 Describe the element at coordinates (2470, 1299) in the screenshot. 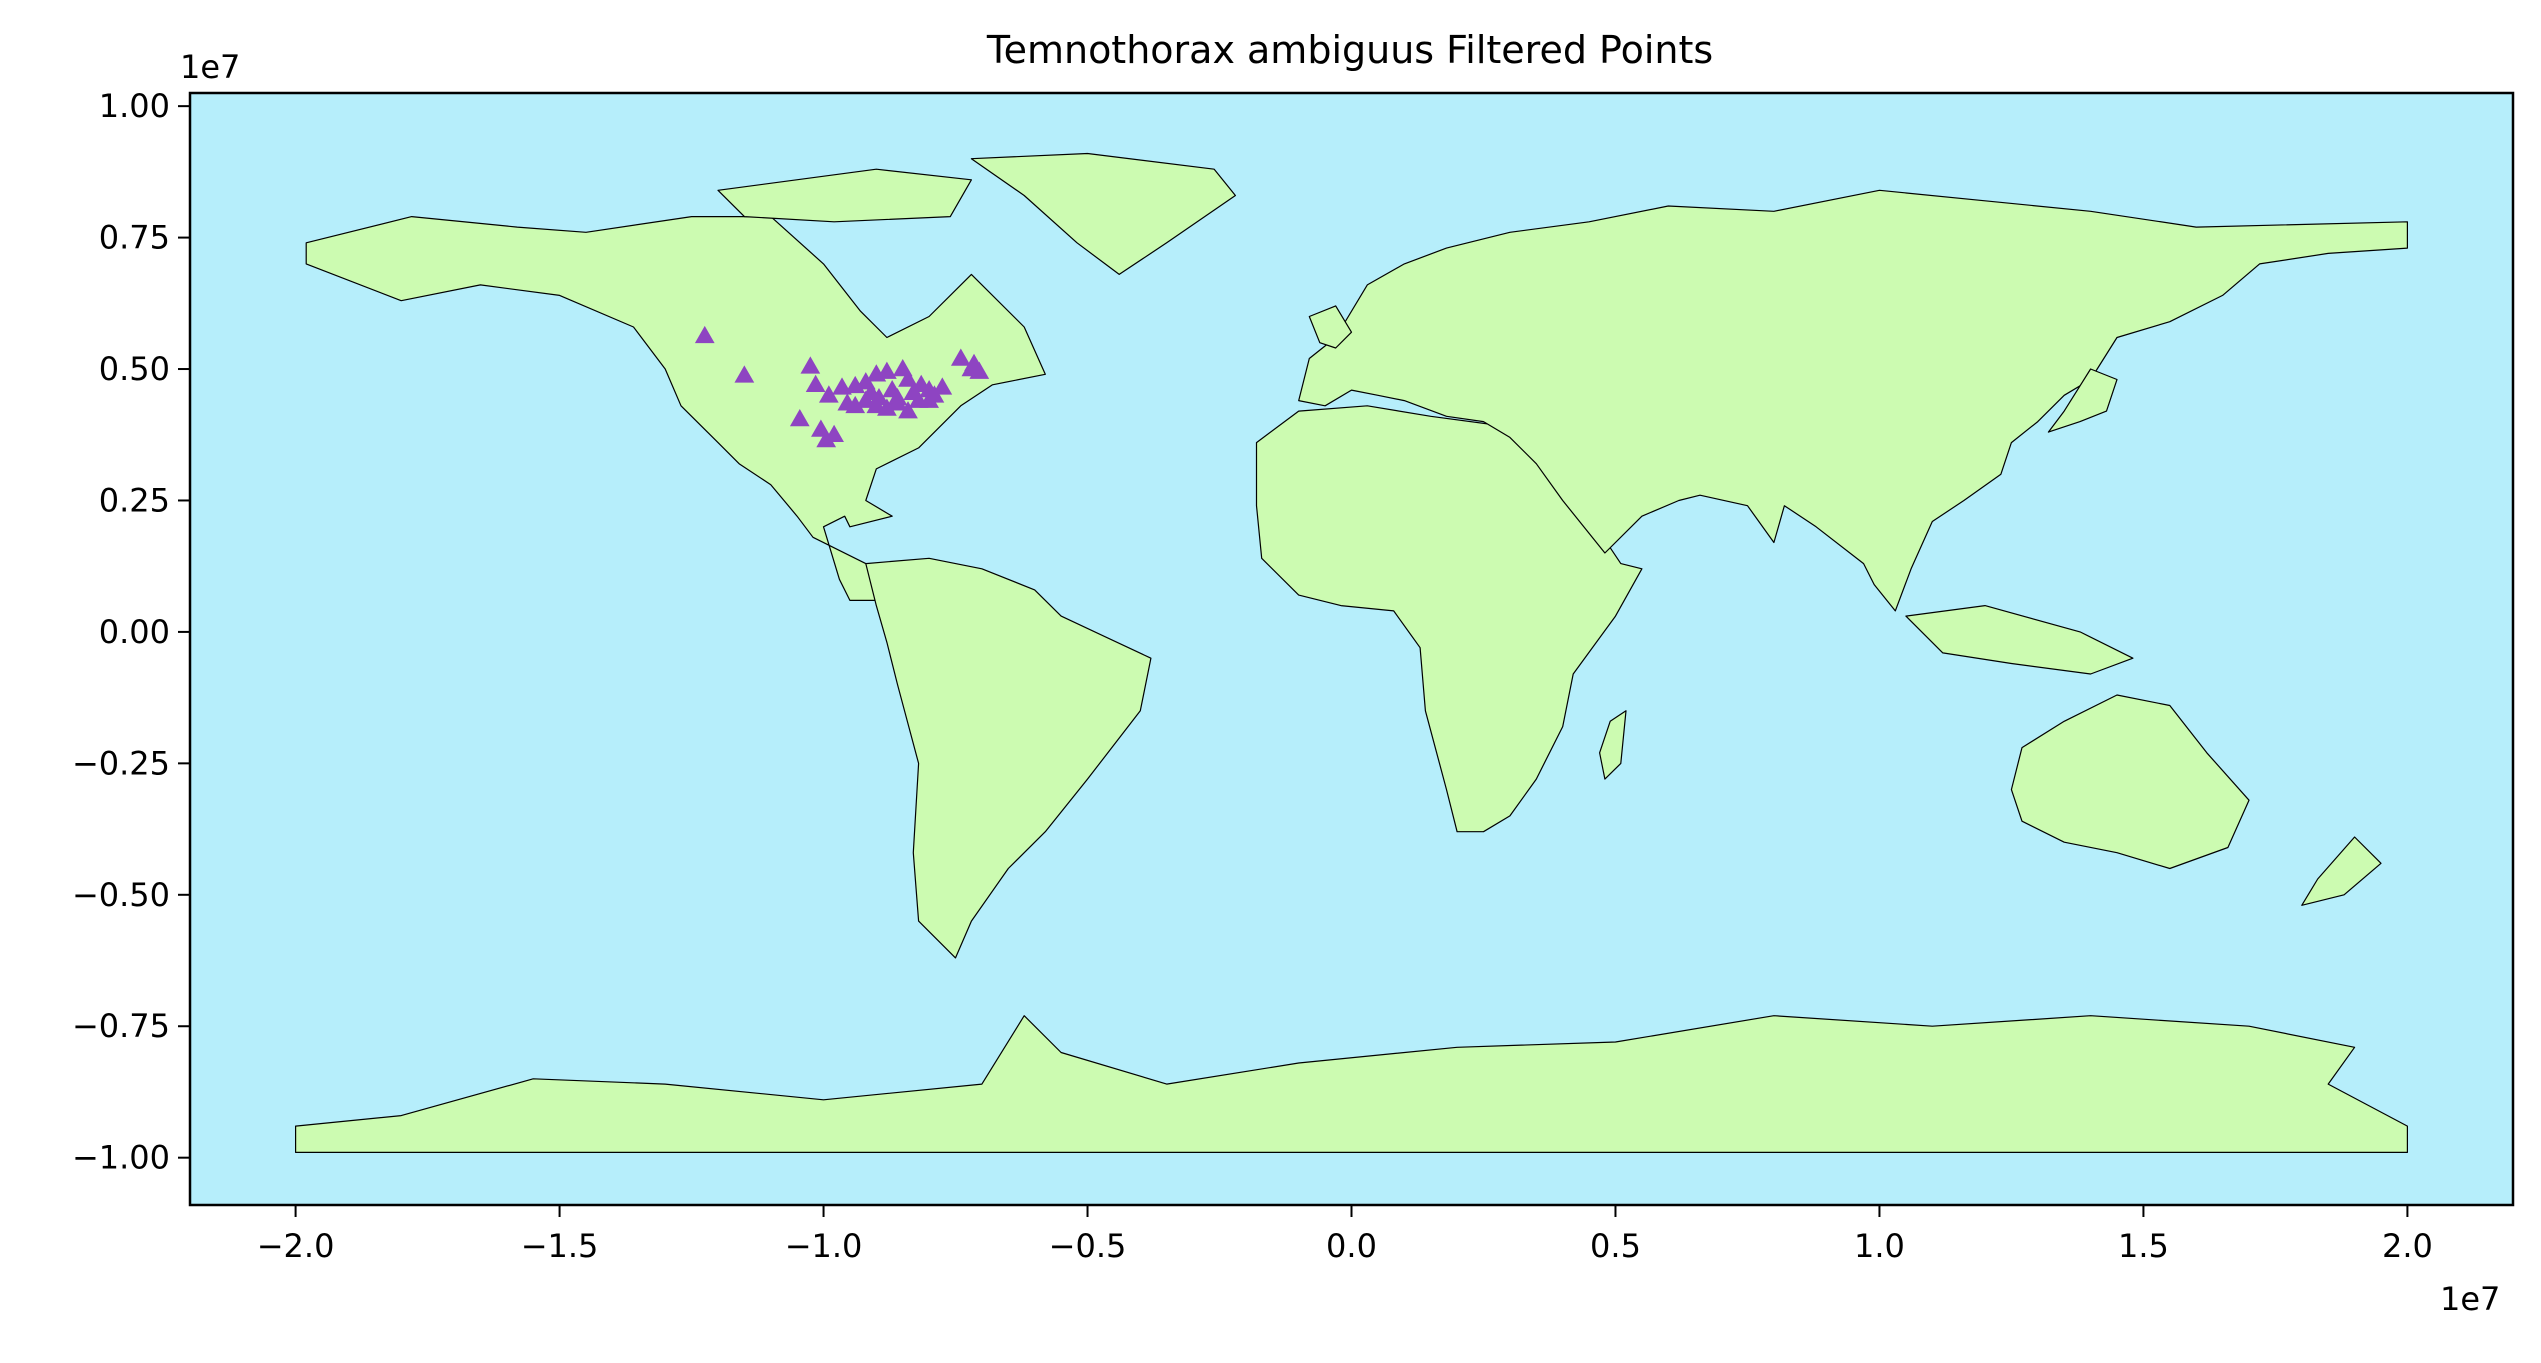

I see `x-offset-label: 1e7` at that location.